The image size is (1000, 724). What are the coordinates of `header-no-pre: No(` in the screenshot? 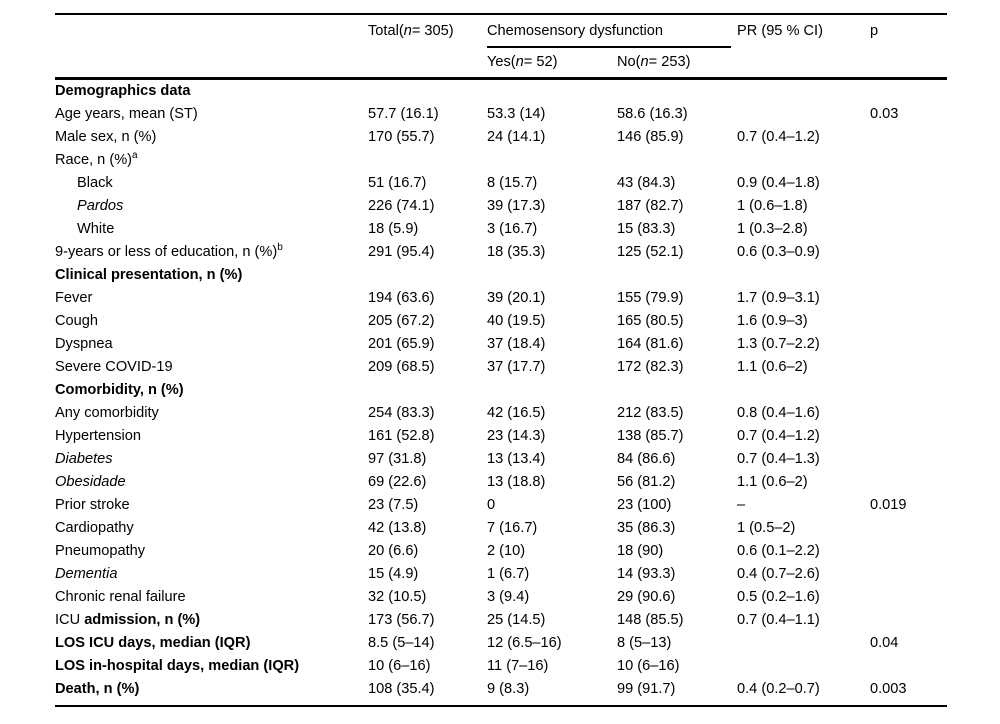 It's located at (629, 61).